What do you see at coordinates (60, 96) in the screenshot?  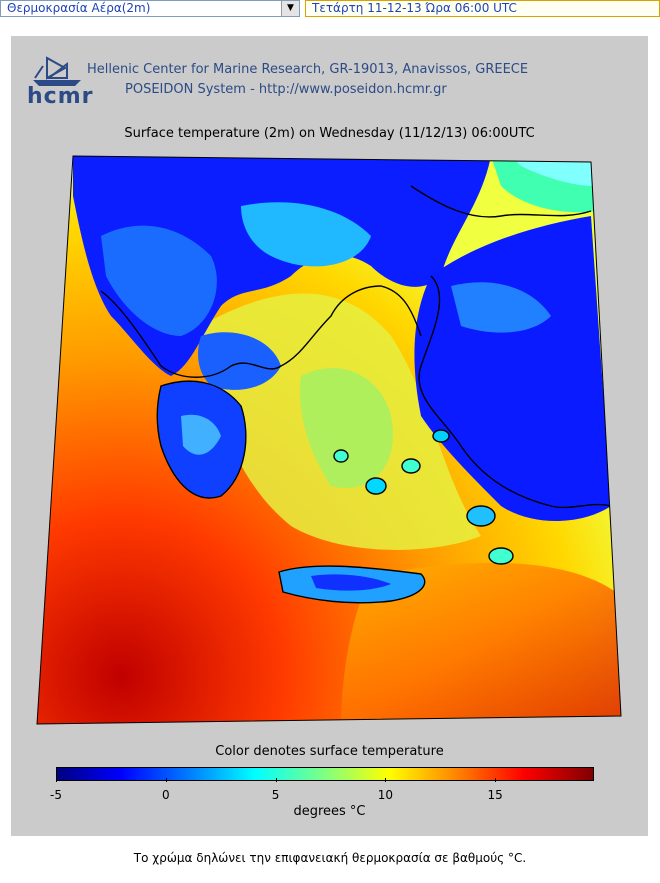 I see `logo-text: hcmr` at bounding box center [60, 96].